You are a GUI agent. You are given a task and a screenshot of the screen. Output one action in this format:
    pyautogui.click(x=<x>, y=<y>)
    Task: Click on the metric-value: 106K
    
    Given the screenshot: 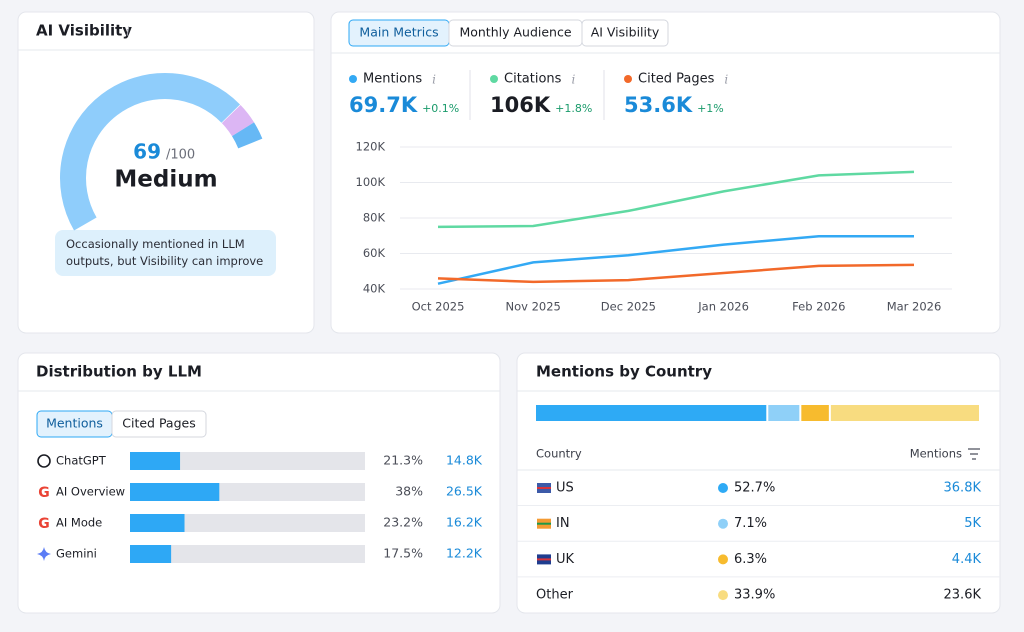 What is the action you would take?
    pyautogui.click(x=520, y=105)
    